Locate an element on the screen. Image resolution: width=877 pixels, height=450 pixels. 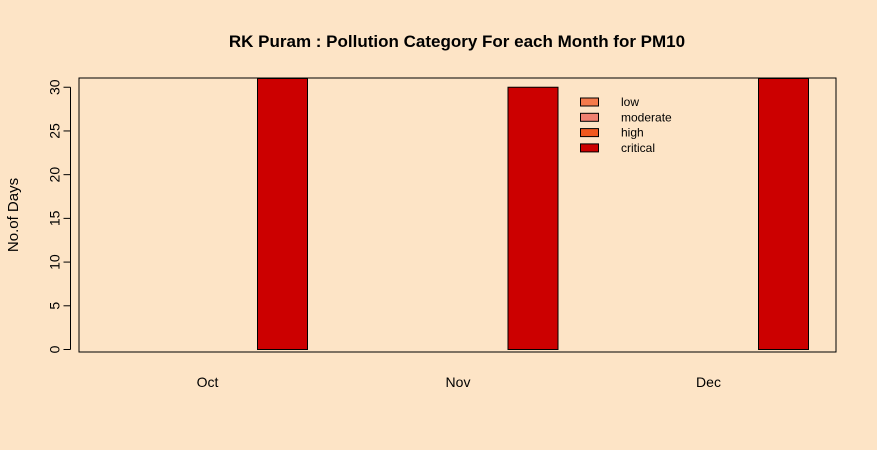
y-axis-label: No.of Days is located at coordinates (13, 215).